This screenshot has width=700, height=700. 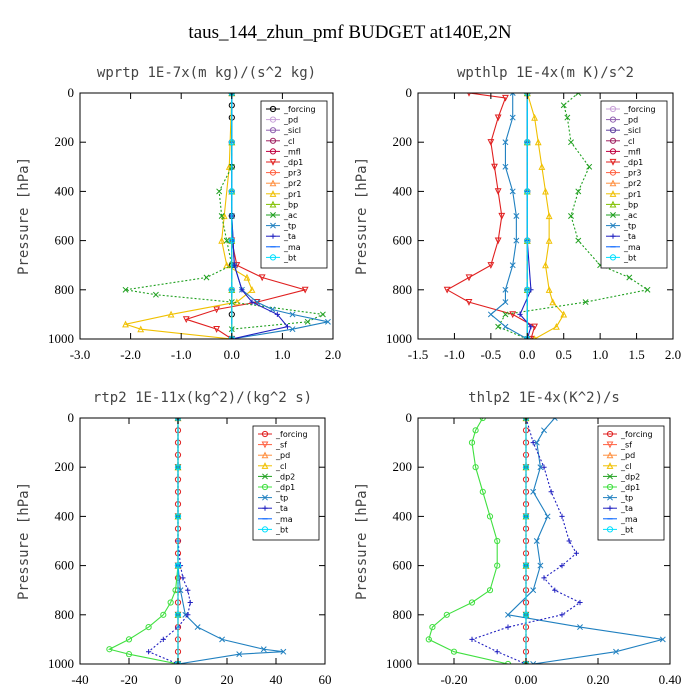 I want to click on x-tick-label: 60, so click(x=325, y=679).